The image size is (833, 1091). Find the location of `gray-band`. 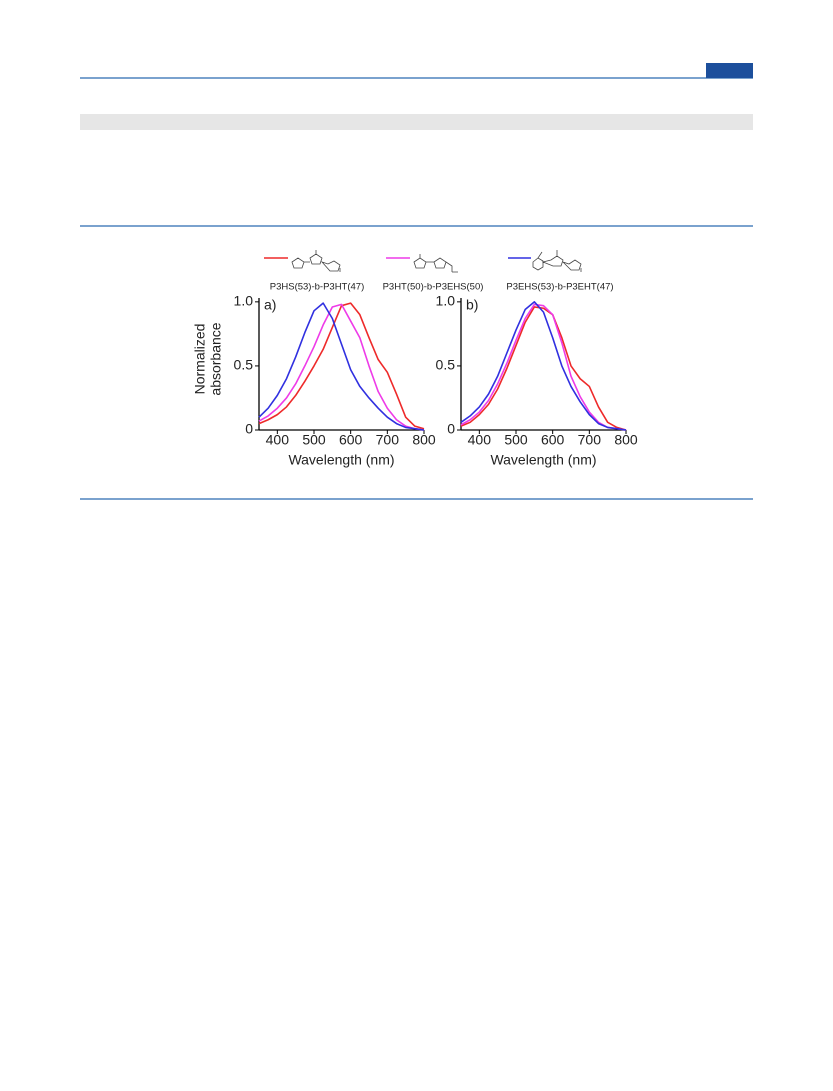

gray-band is located at coordinates (416, 122).